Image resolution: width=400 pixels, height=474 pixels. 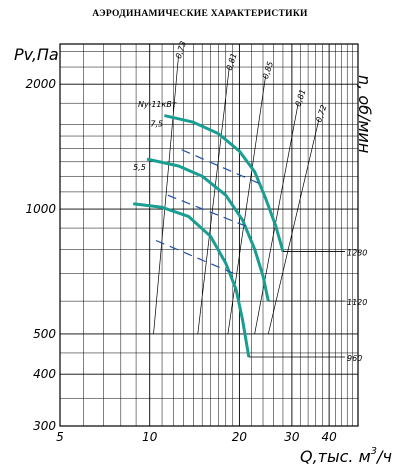 I want to click on x-tick-label: 40, so click(x=329, y=437).